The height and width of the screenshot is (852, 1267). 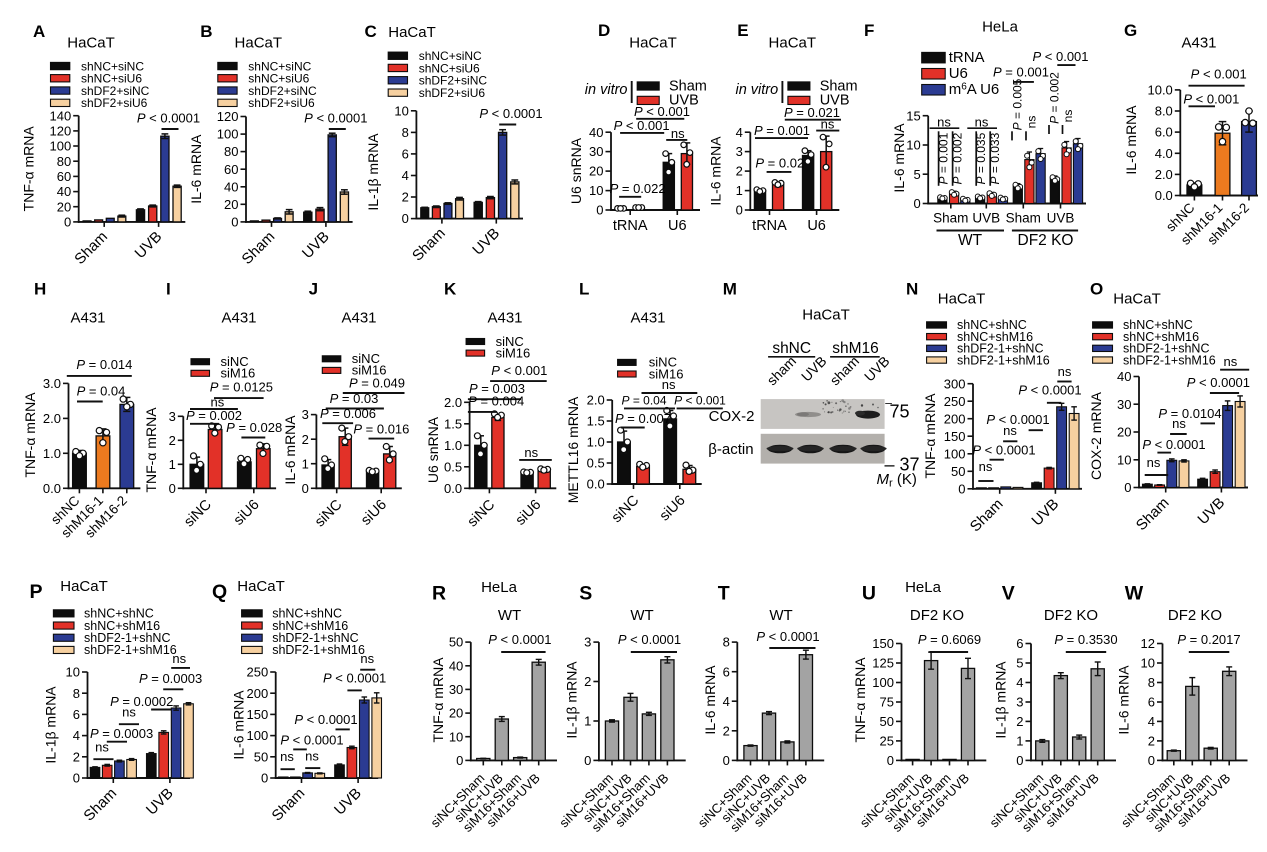 What do you see at coordinates (228, 116) in the screenshot?
I see `svg-text: 120` at bounding box center [228, 116].